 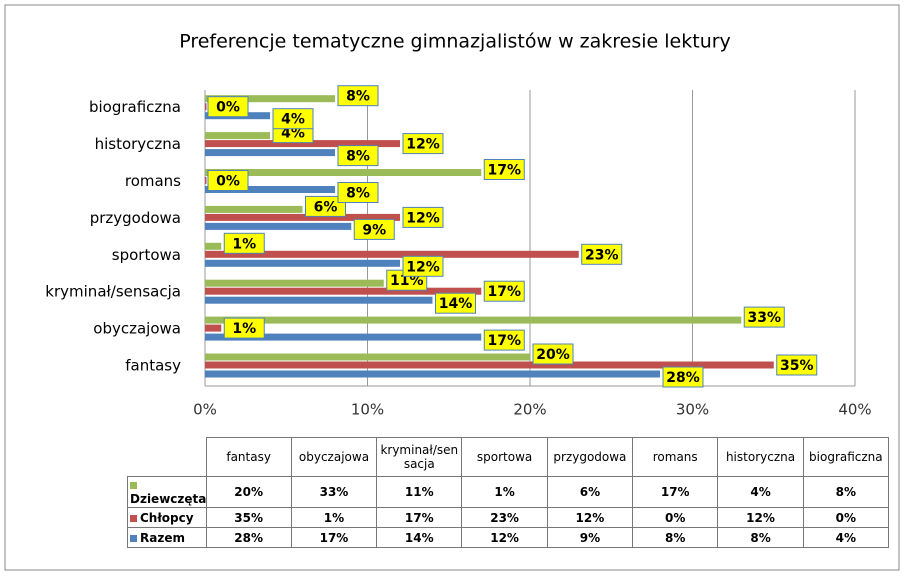 I want to click on data-label: 17%, so click(x=504, y=171).